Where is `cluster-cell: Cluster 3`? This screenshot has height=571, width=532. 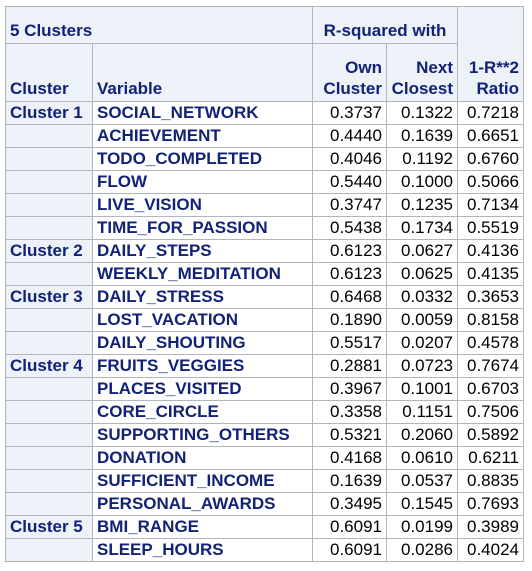 cluster-cell: Cluster 3 is located at coordinates (49, 297).